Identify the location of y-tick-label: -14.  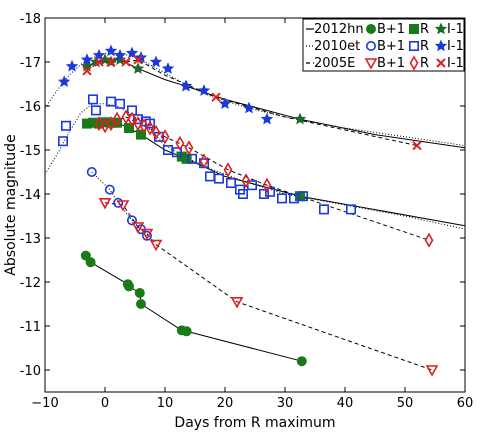
(30, 195).